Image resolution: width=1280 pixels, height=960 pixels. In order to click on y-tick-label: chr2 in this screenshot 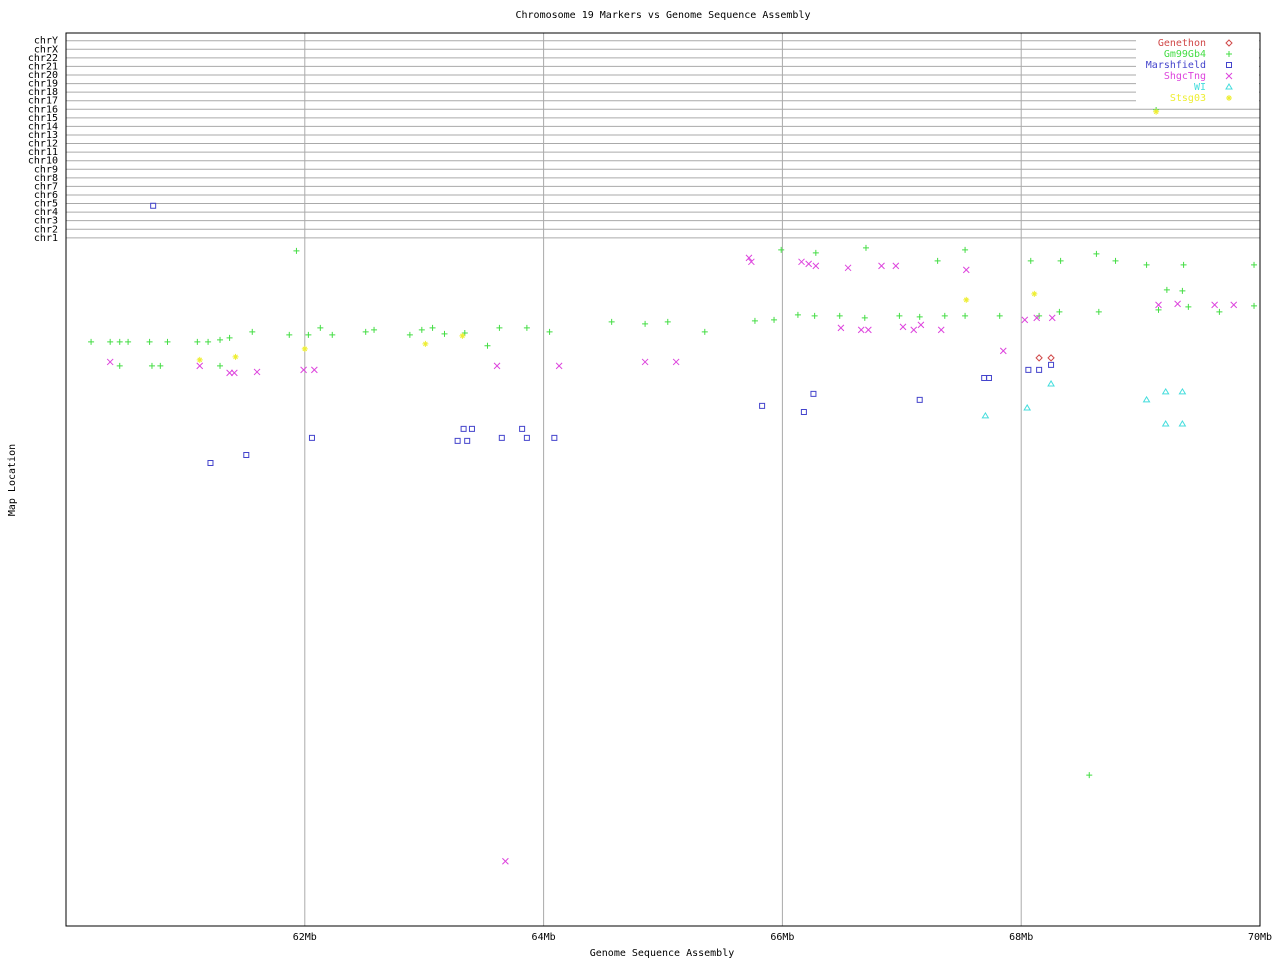, I will do `click(46, 229)`.